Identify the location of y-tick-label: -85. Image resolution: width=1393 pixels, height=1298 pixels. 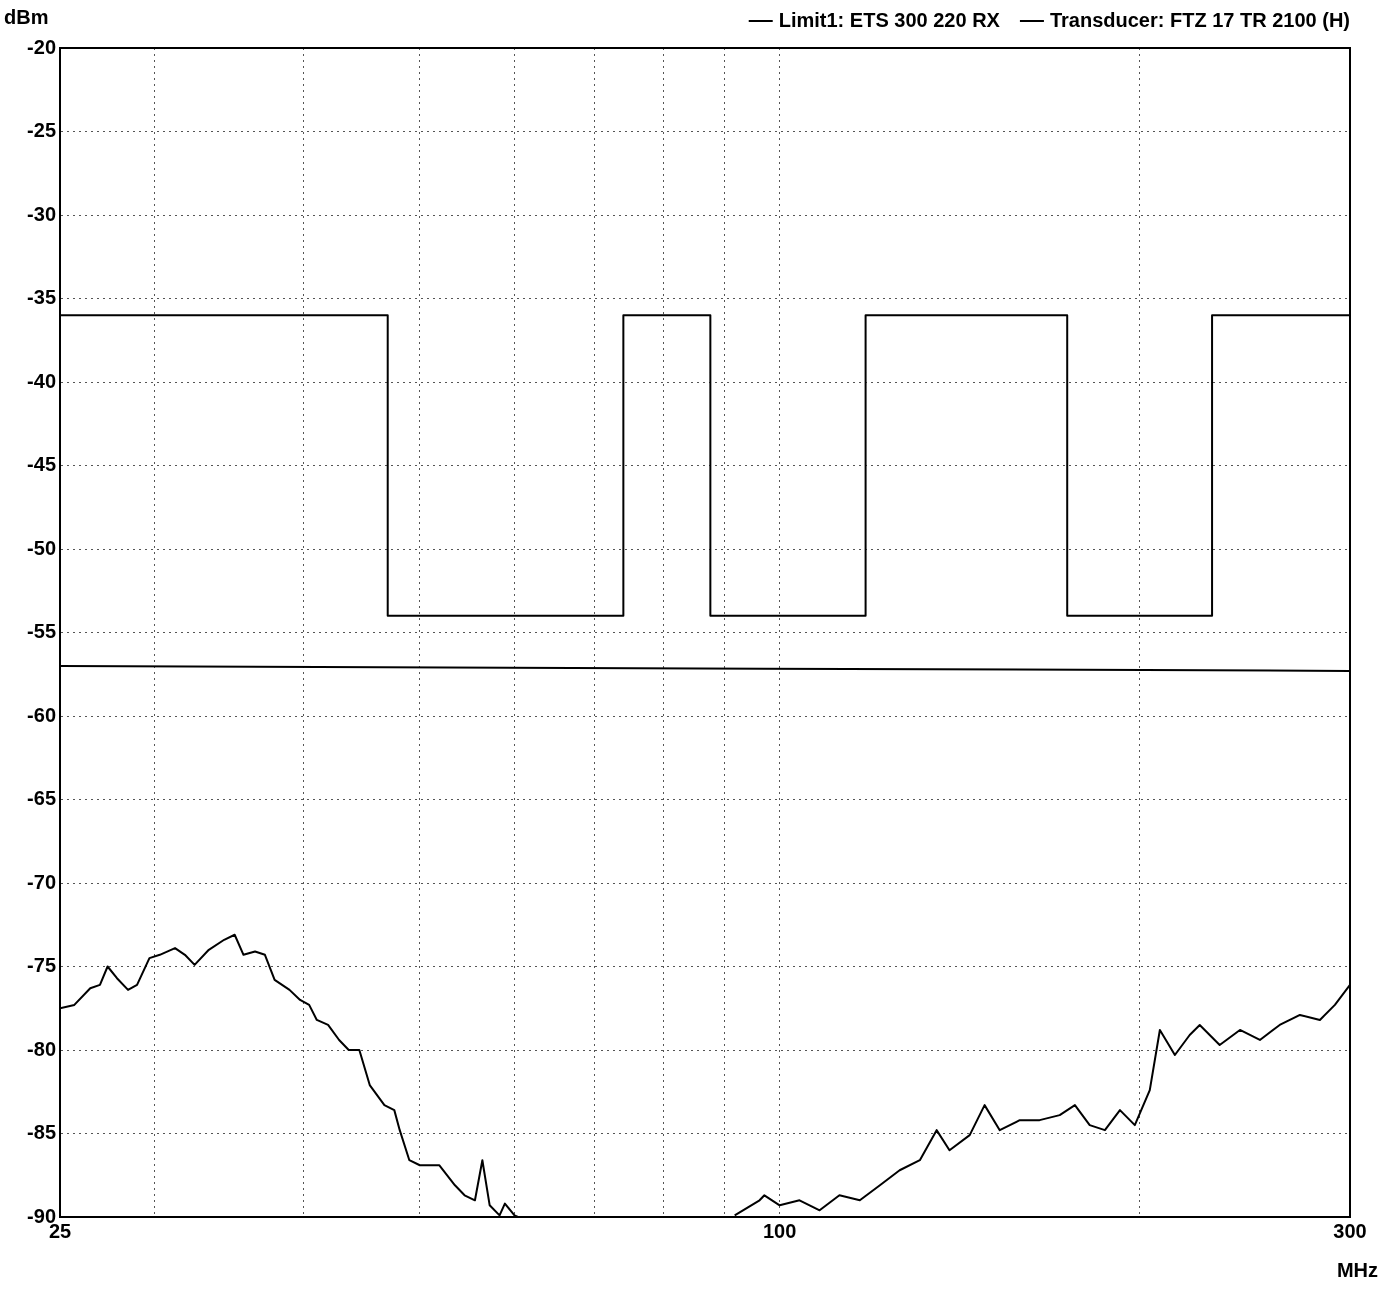
(41, 1132).